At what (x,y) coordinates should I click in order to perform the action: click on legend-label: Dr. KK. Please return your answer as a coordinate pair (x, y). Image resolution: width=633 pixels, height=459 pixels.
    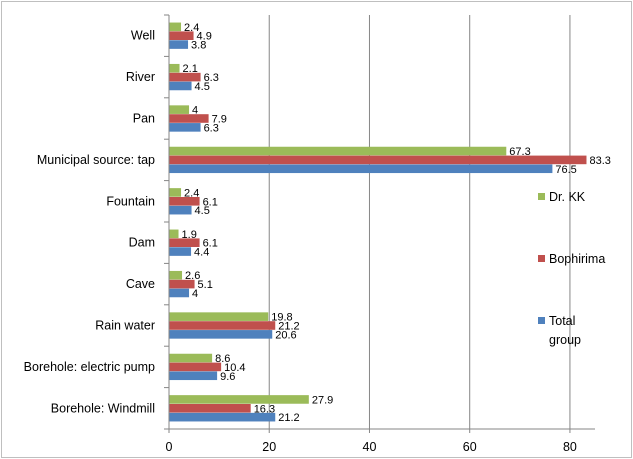
    Looking at the image, I should click on (567, 197).